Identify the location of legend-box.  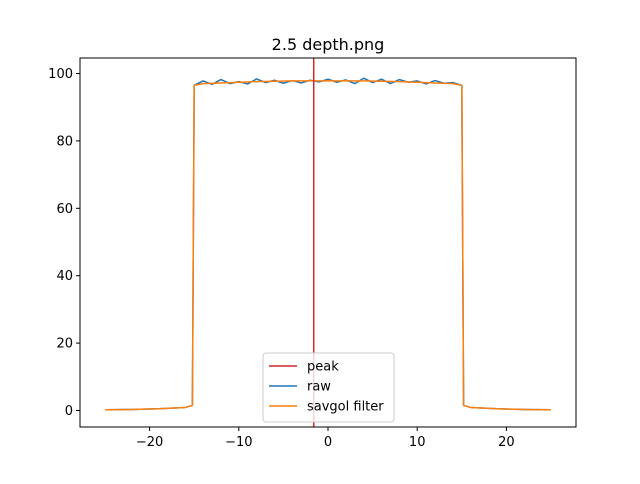
(328, 387).